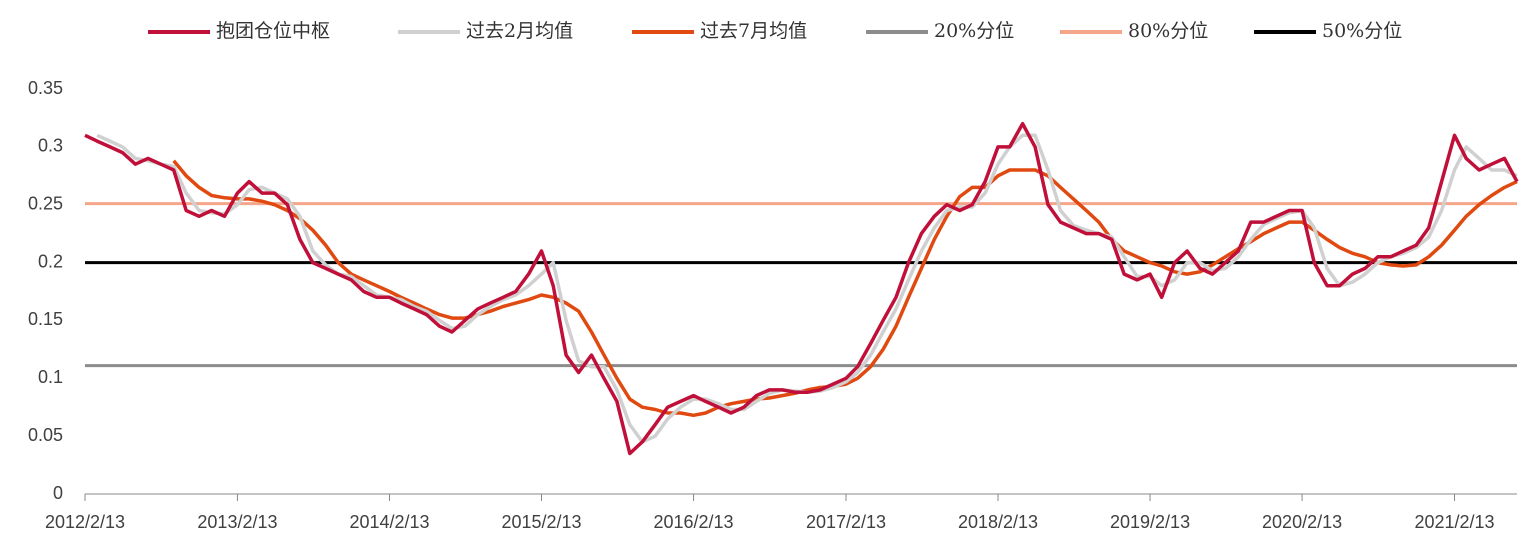 The height and width of the screenshot is (549, 1530). I want to click on y-tick-label: 0.05, so click(45, 435).